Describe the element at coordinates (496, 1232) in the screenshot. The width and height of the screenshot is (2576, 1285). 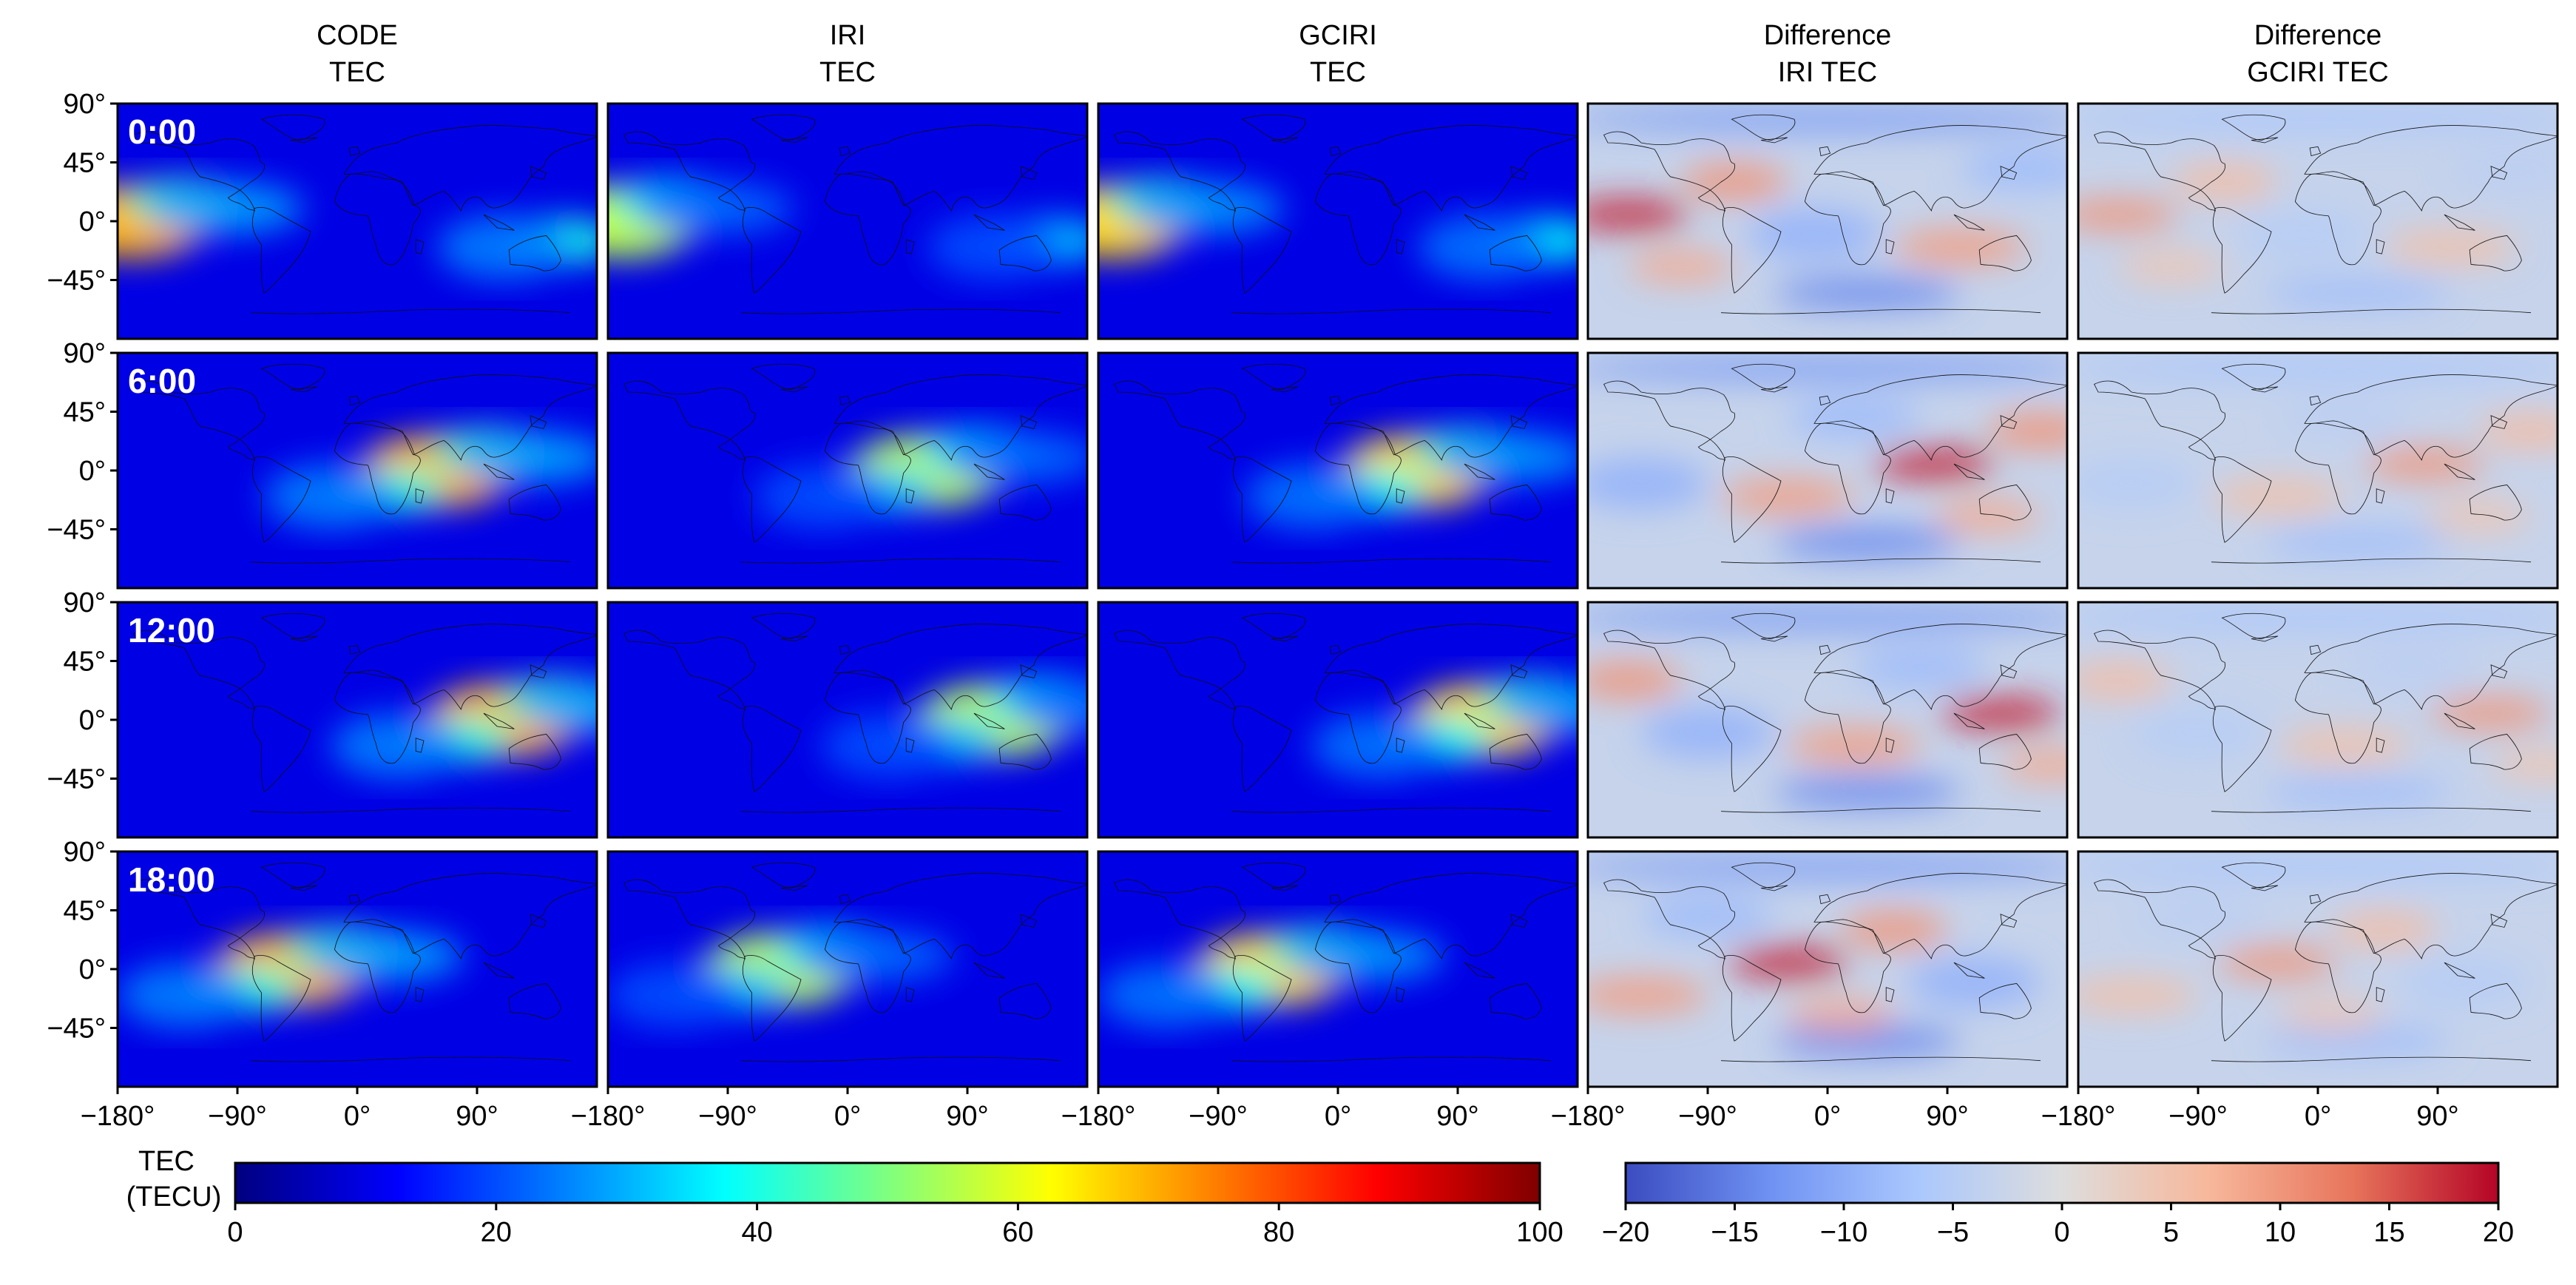
I see `colorbar-tick-label: 20` at that location.